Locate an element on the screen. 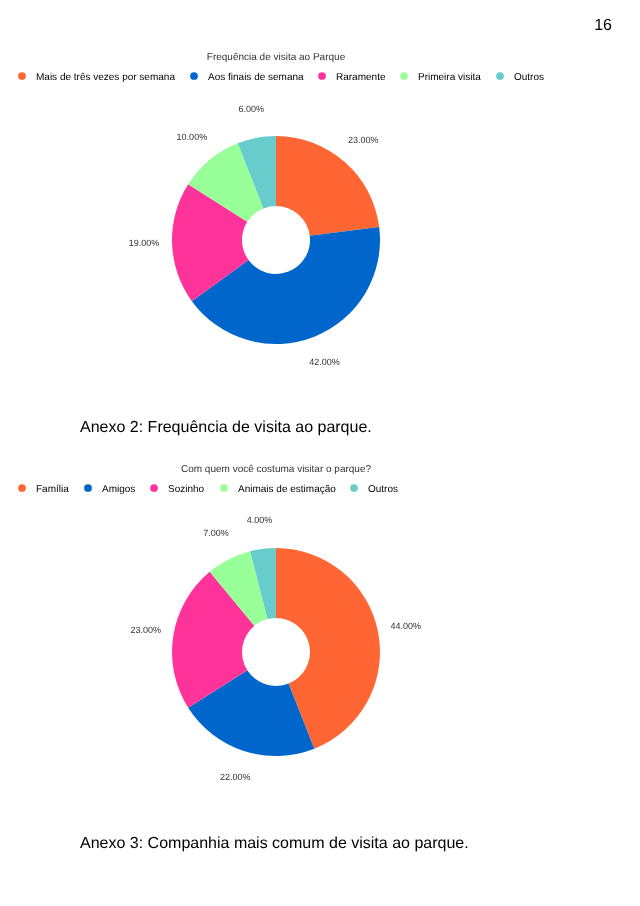 The width and height of the screenshot is (640, 906). text: 16 is located at coordinates (603, 25).